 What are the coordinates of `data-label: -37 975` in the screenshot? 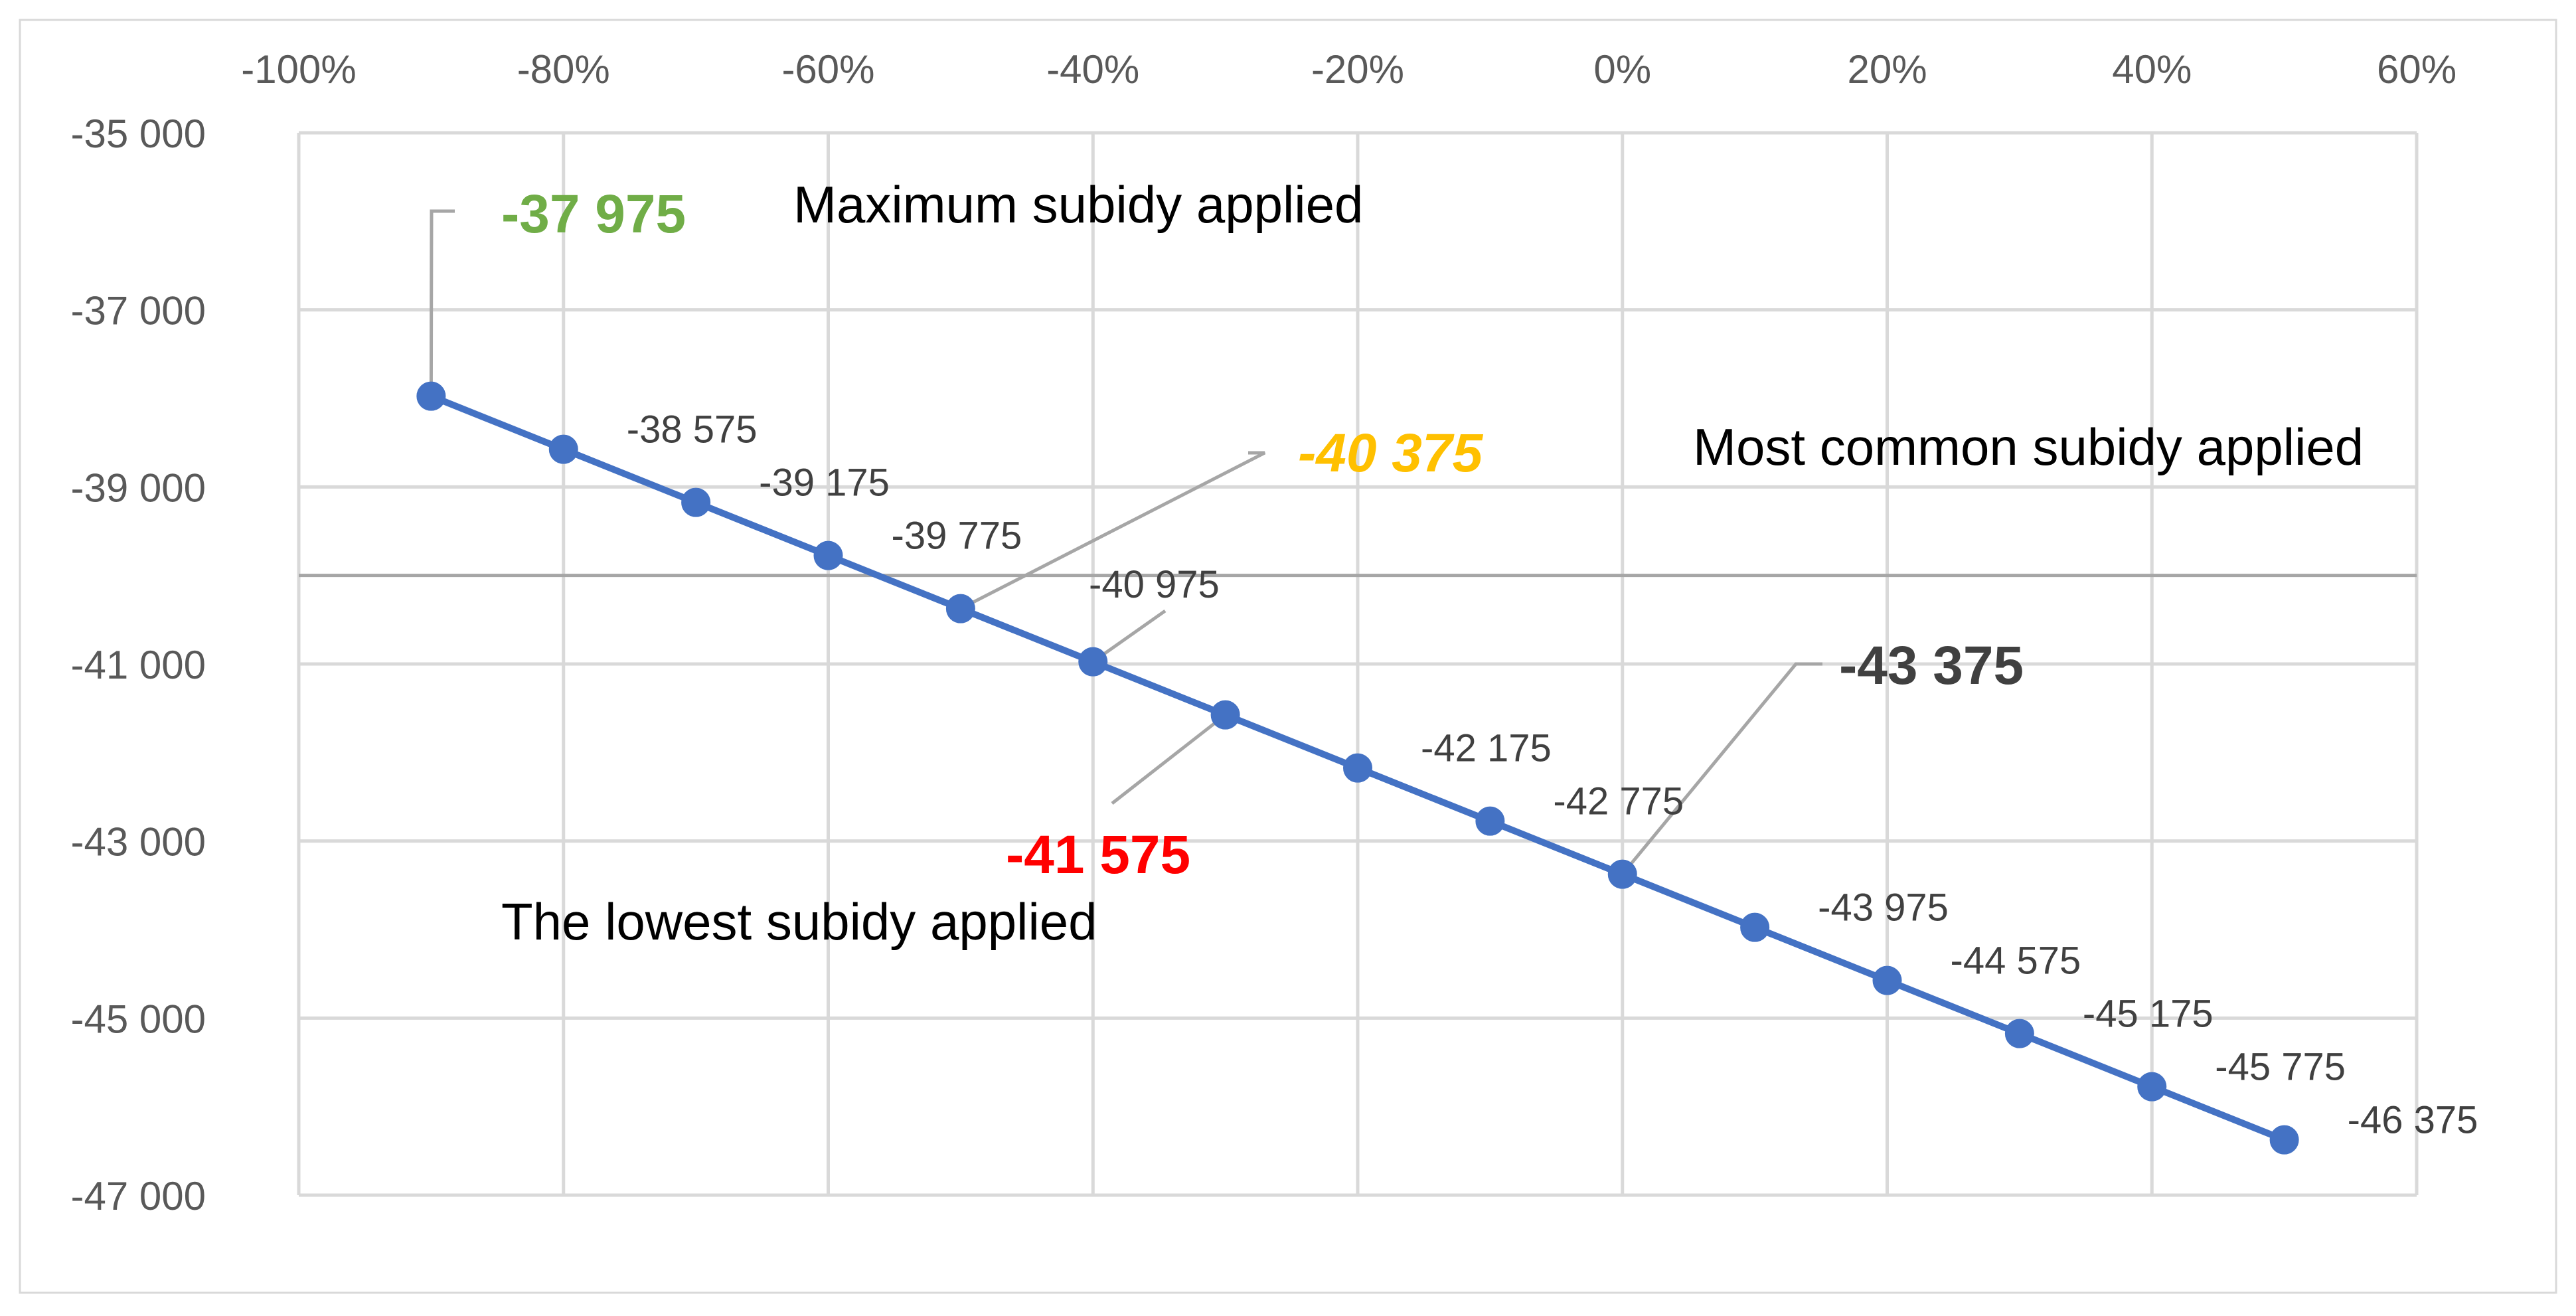 It's located at (593, 214).